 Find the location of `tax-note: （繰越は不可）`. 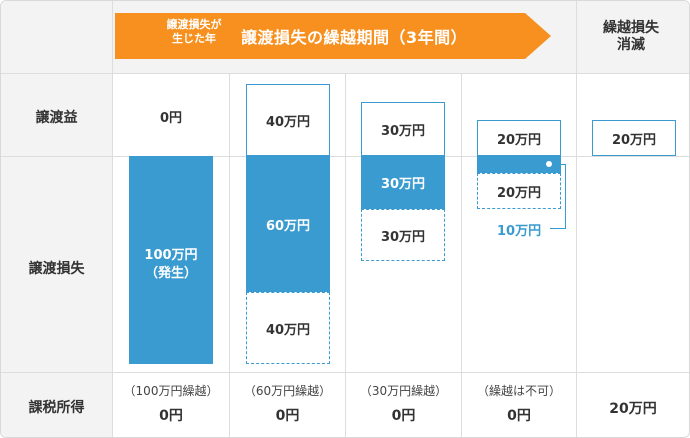

tax-note: （繰越は不可） is located at coordinates (518, 391).